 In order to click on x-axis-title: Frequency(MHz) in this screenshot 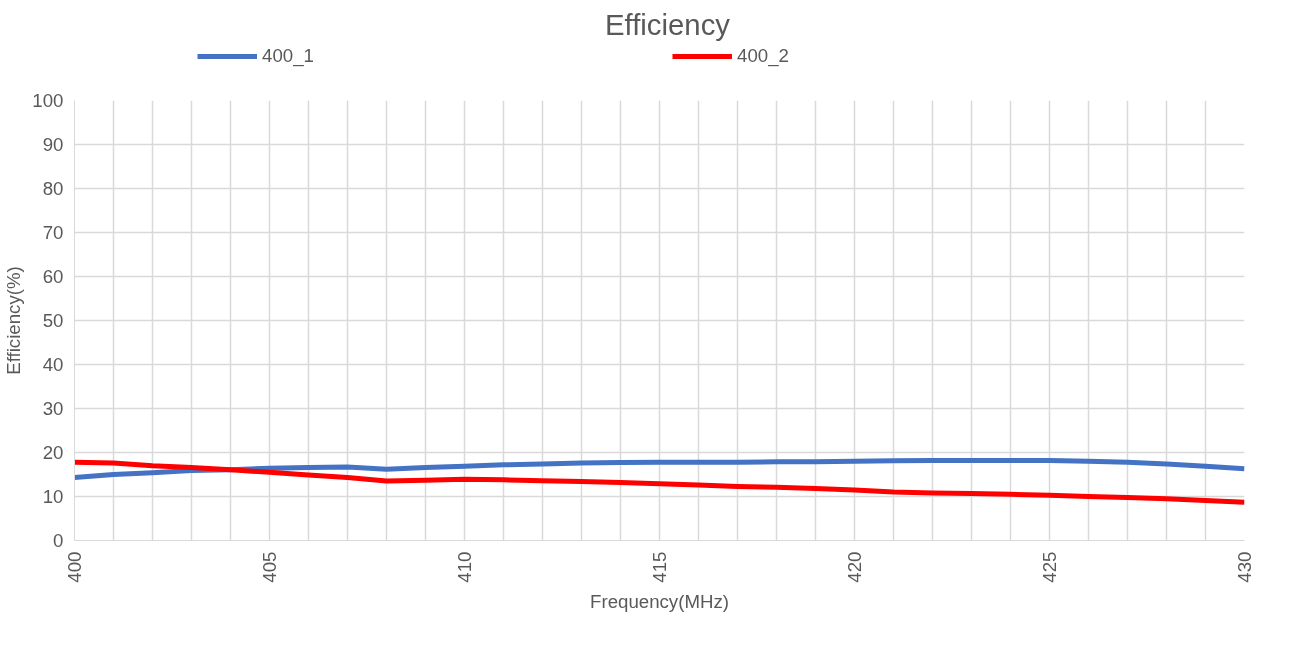, I will do `click(659, 601)`.